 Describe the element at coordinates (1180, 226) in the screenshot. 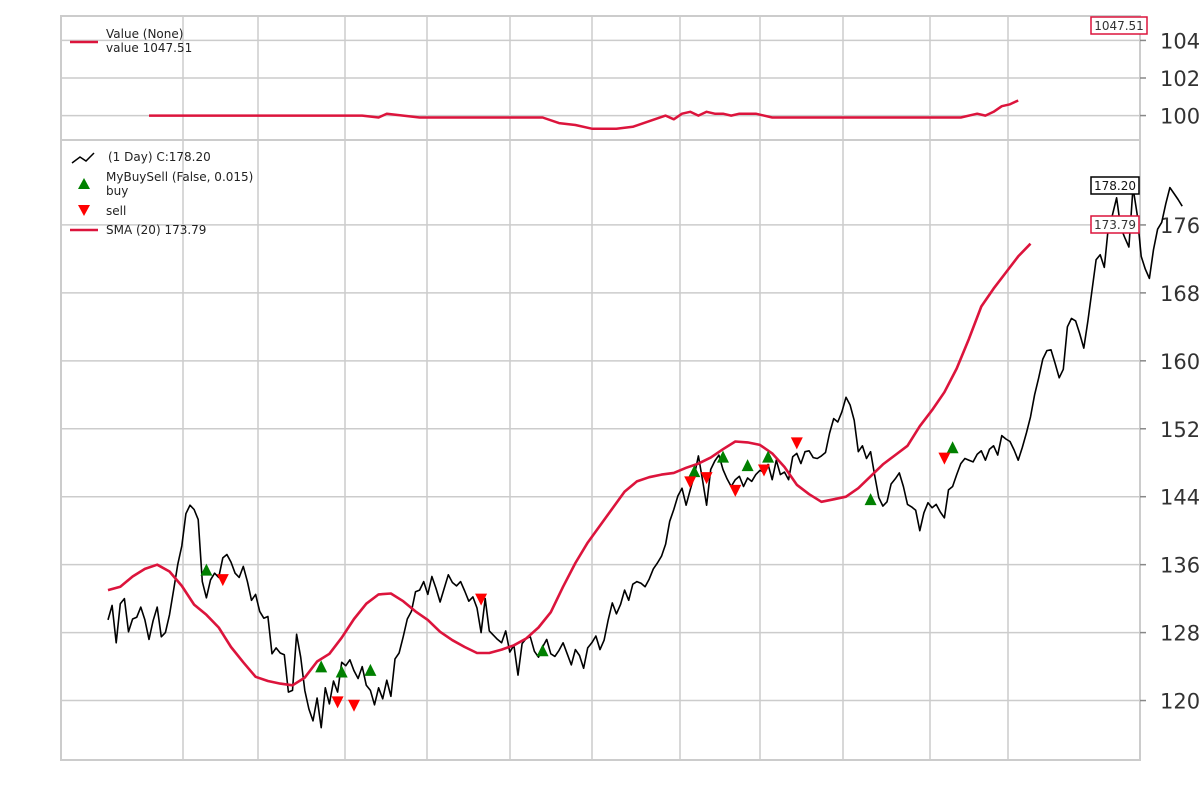

I see `price-tick-label-7: 176` at that location.